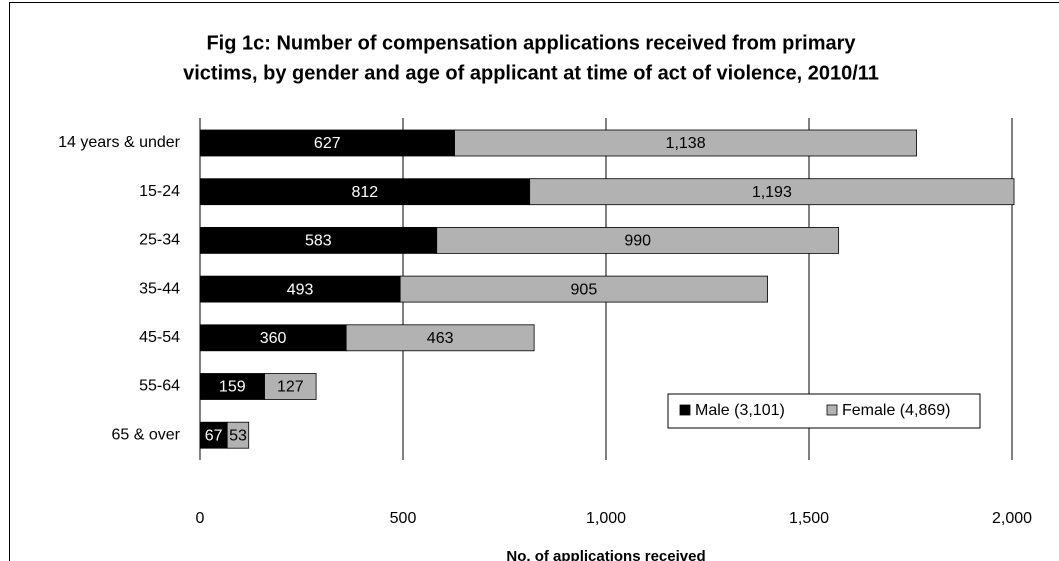 Image resolution: width=1059 pixels, height=561 pixels. I want to click on data-label: 463, so click(440, 338).